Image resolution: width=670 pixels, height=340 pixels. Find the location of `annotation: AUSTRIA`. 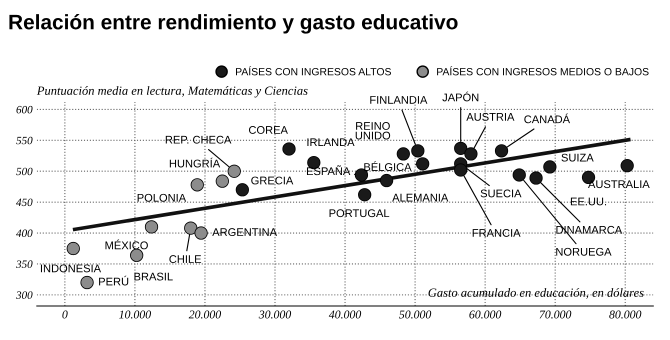

annotation: AUSTRIA is located at coordinates (490, 116).